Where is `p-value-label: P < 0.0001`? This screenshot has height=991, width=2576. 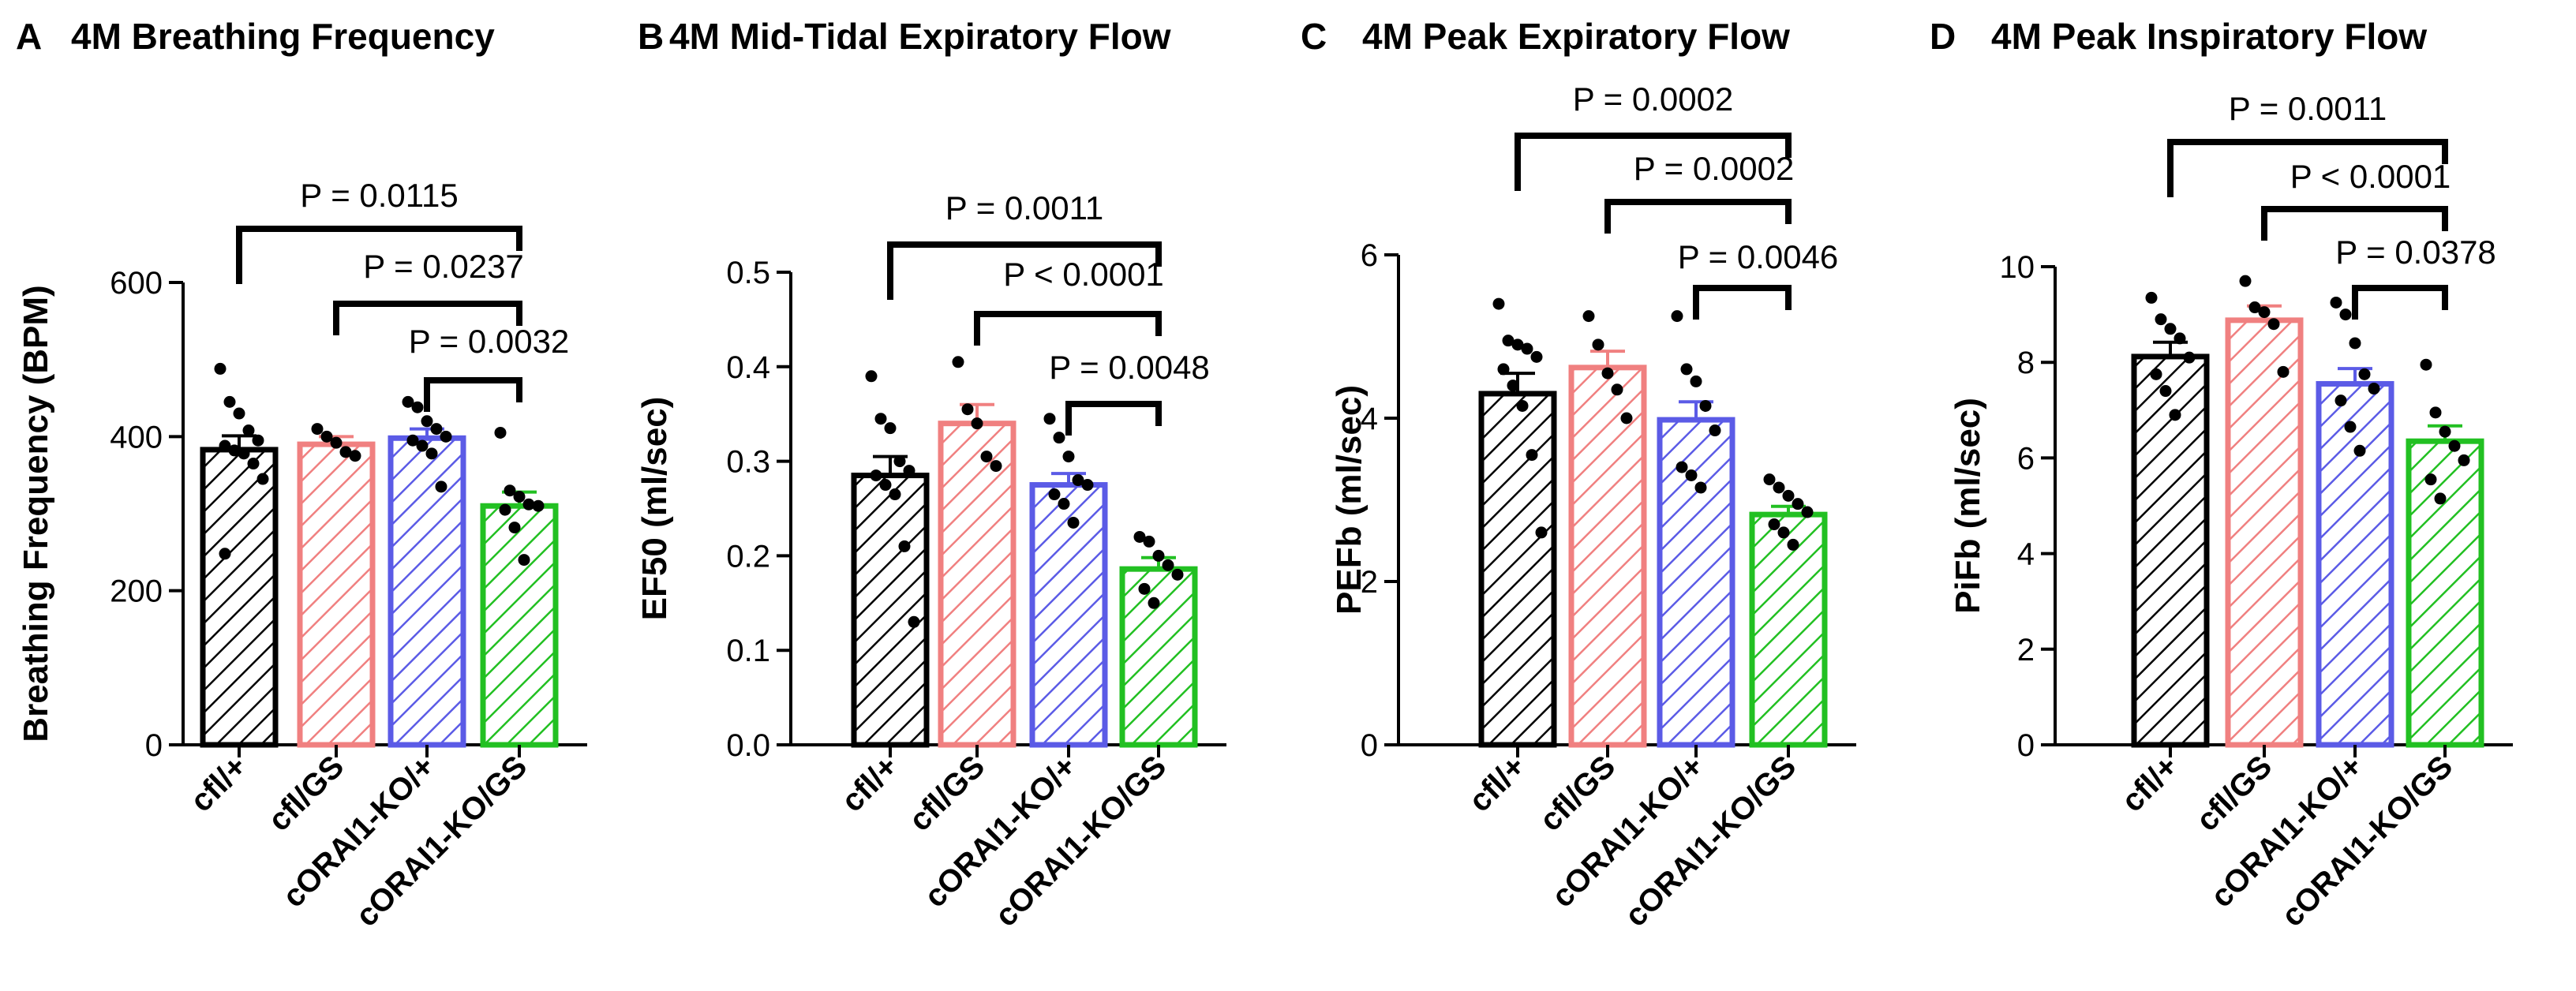
p-value-label: P < 0.0001 is located at coordinates (1083, 274).